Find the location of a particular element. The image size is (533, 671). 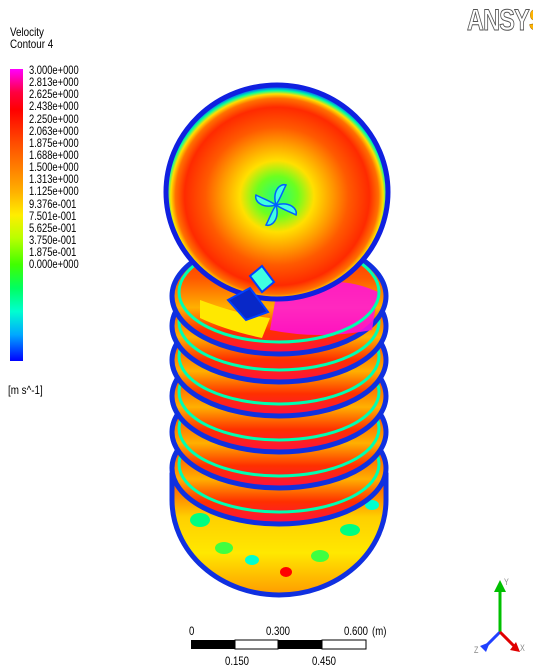

legend-level: 1.500e+000 is located at coordinates (54, 167).